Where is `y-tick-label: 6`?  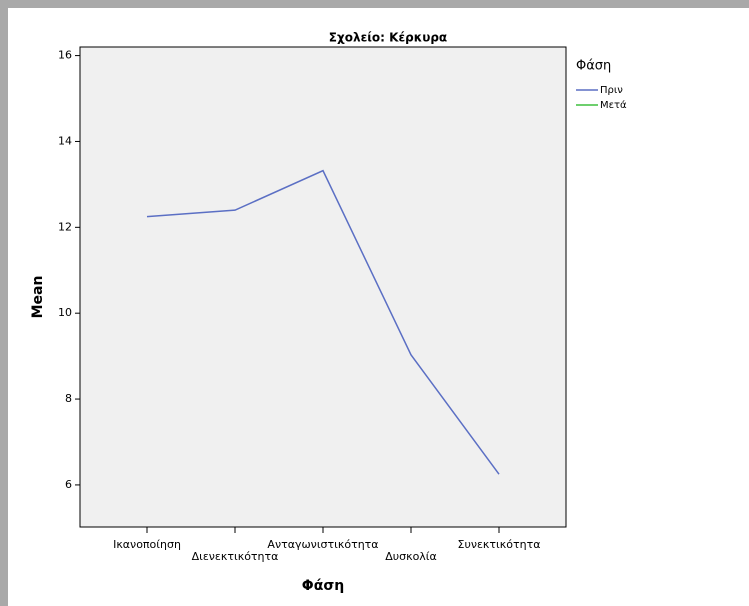 y-tick-label: 6 is located at coordinates (68, 484).